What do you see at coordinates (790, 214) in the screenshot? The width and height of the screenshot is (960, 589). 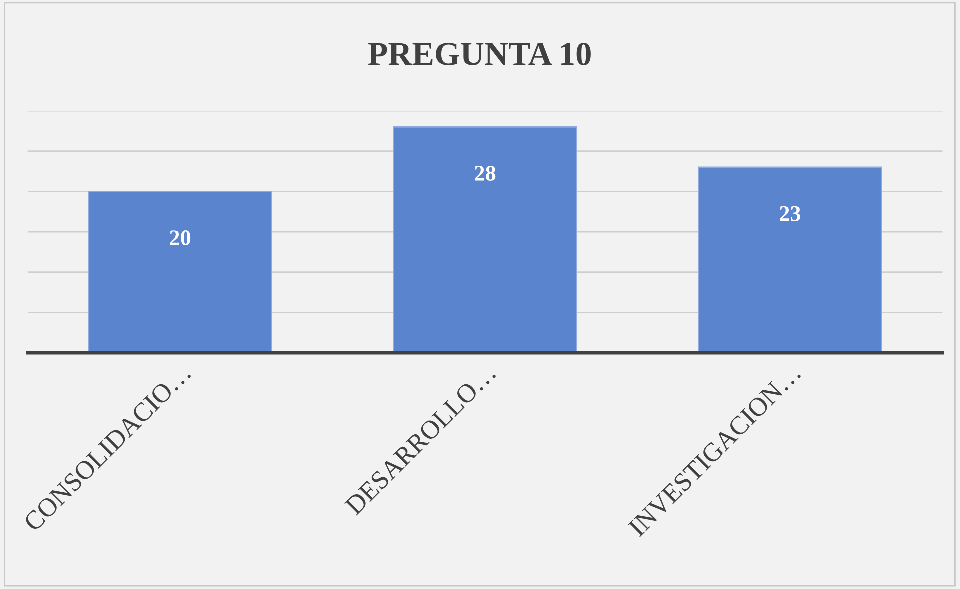 I see `data-label: 23` at bounding box center [790, 214].